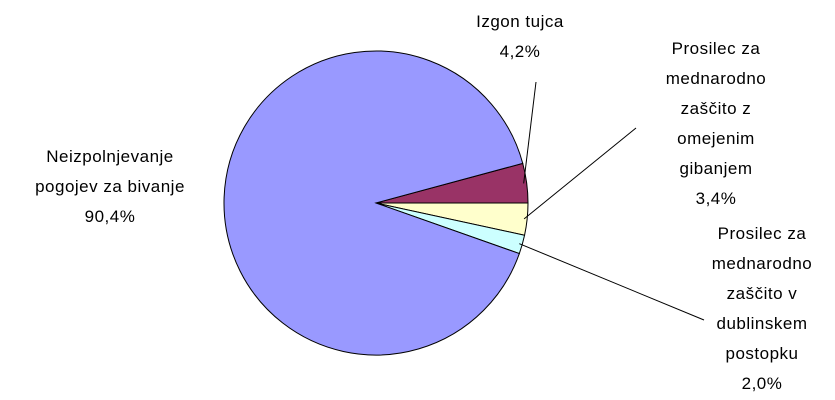 The width and height of the screenshot is (835, 400). I want to click on slice-value: 4,2%, so click(520, 51).